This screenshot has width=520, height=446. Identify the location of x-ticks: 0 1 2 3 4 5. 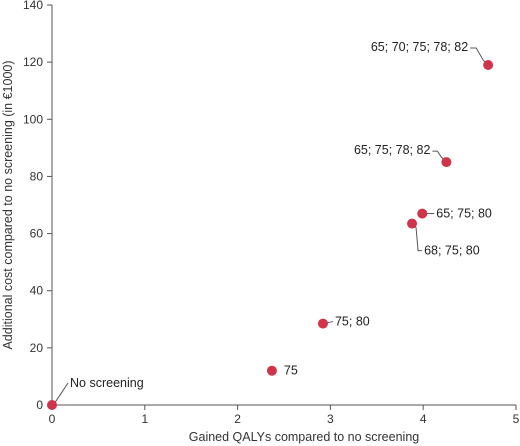
(284, 415).